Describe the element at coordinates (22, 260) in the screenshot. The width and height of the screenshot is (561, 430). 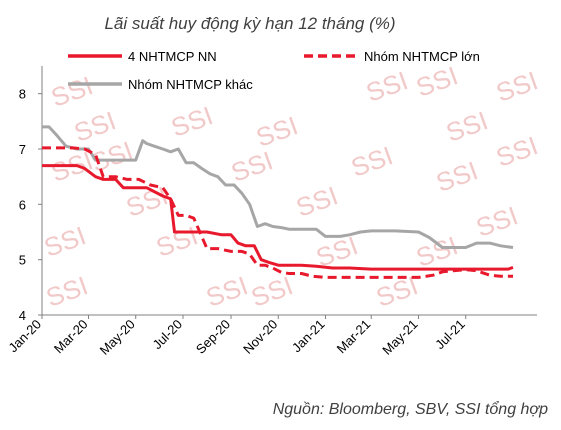
I see `y-tick-label: 5` at that location.